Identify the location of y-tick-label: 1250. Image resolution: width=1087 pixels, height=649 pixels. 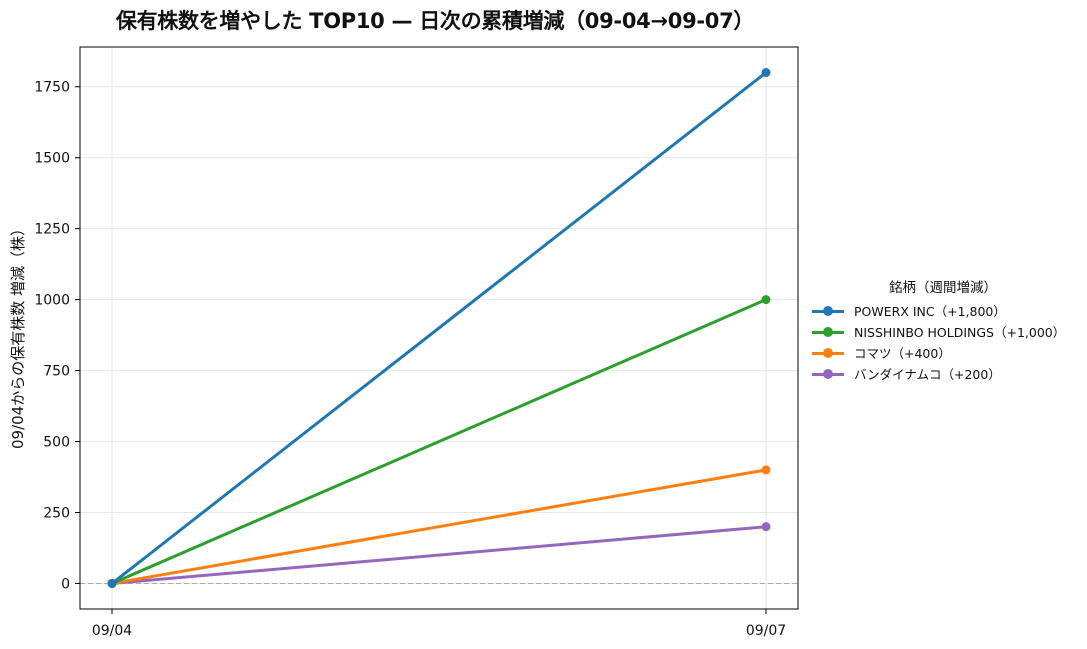
(52, 230).